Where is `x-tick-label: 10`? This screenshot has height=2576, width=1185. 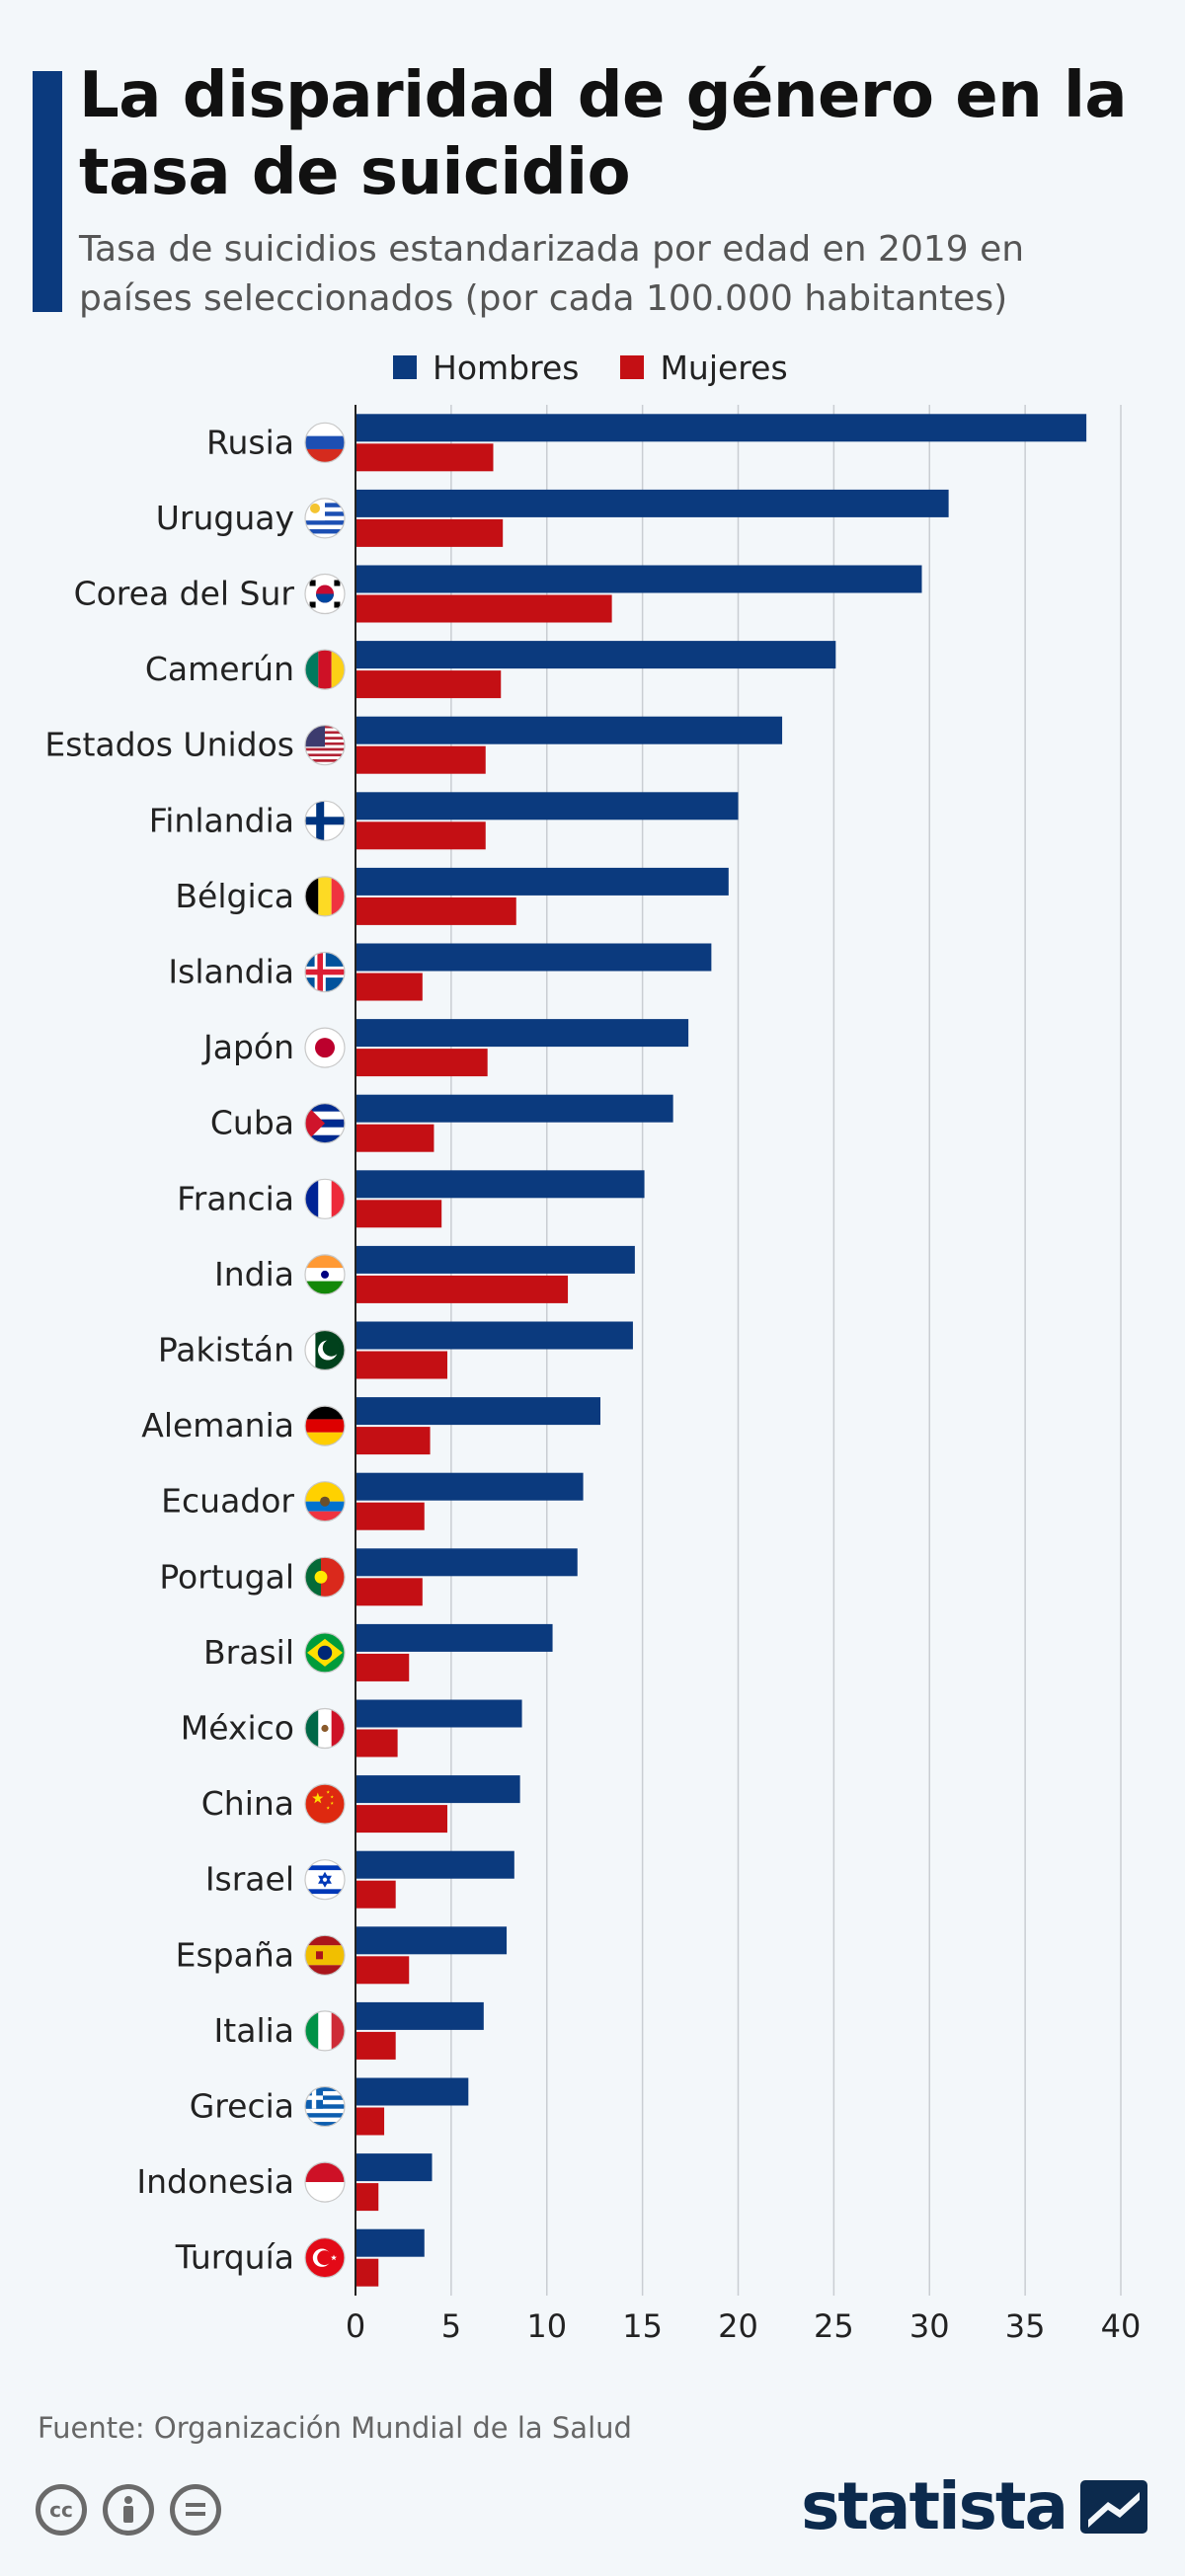
x-tick-label: 10 is located at coordinates (547, 2326).